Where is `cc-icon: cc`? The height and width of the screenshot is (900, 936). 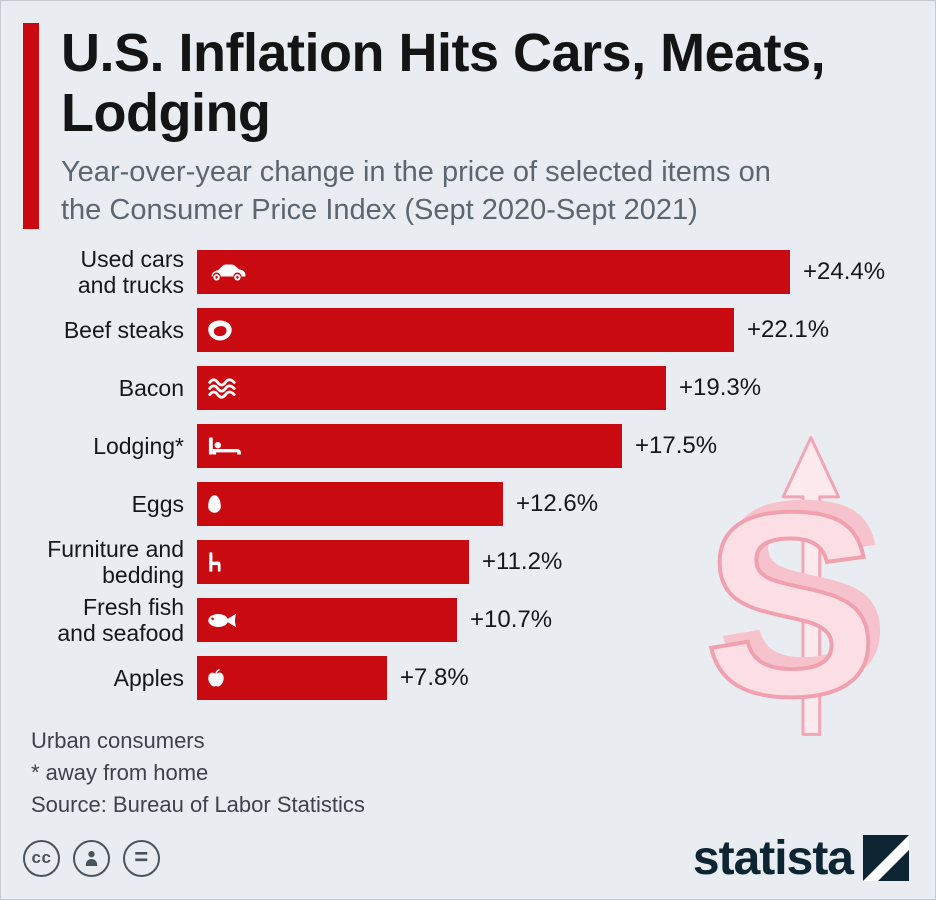 cc-icon: cc is located at coordinates (41, 858).